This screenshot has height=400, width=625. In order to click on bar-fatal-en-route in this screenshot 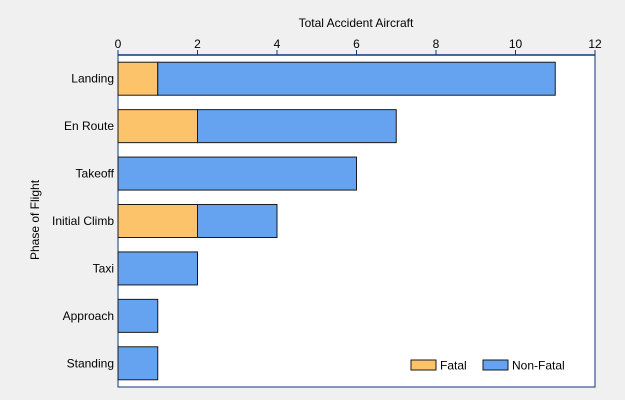, I will do `click(157, 126)`.